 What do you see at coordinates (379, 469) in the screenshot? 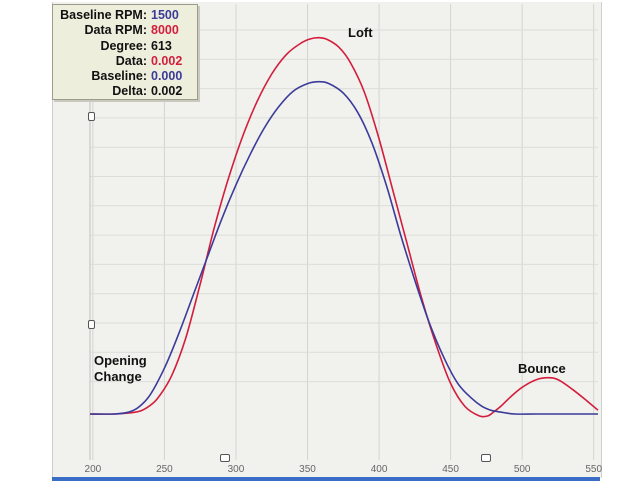
I see `x-tick-label: 400` at bounding box center [379, 469].